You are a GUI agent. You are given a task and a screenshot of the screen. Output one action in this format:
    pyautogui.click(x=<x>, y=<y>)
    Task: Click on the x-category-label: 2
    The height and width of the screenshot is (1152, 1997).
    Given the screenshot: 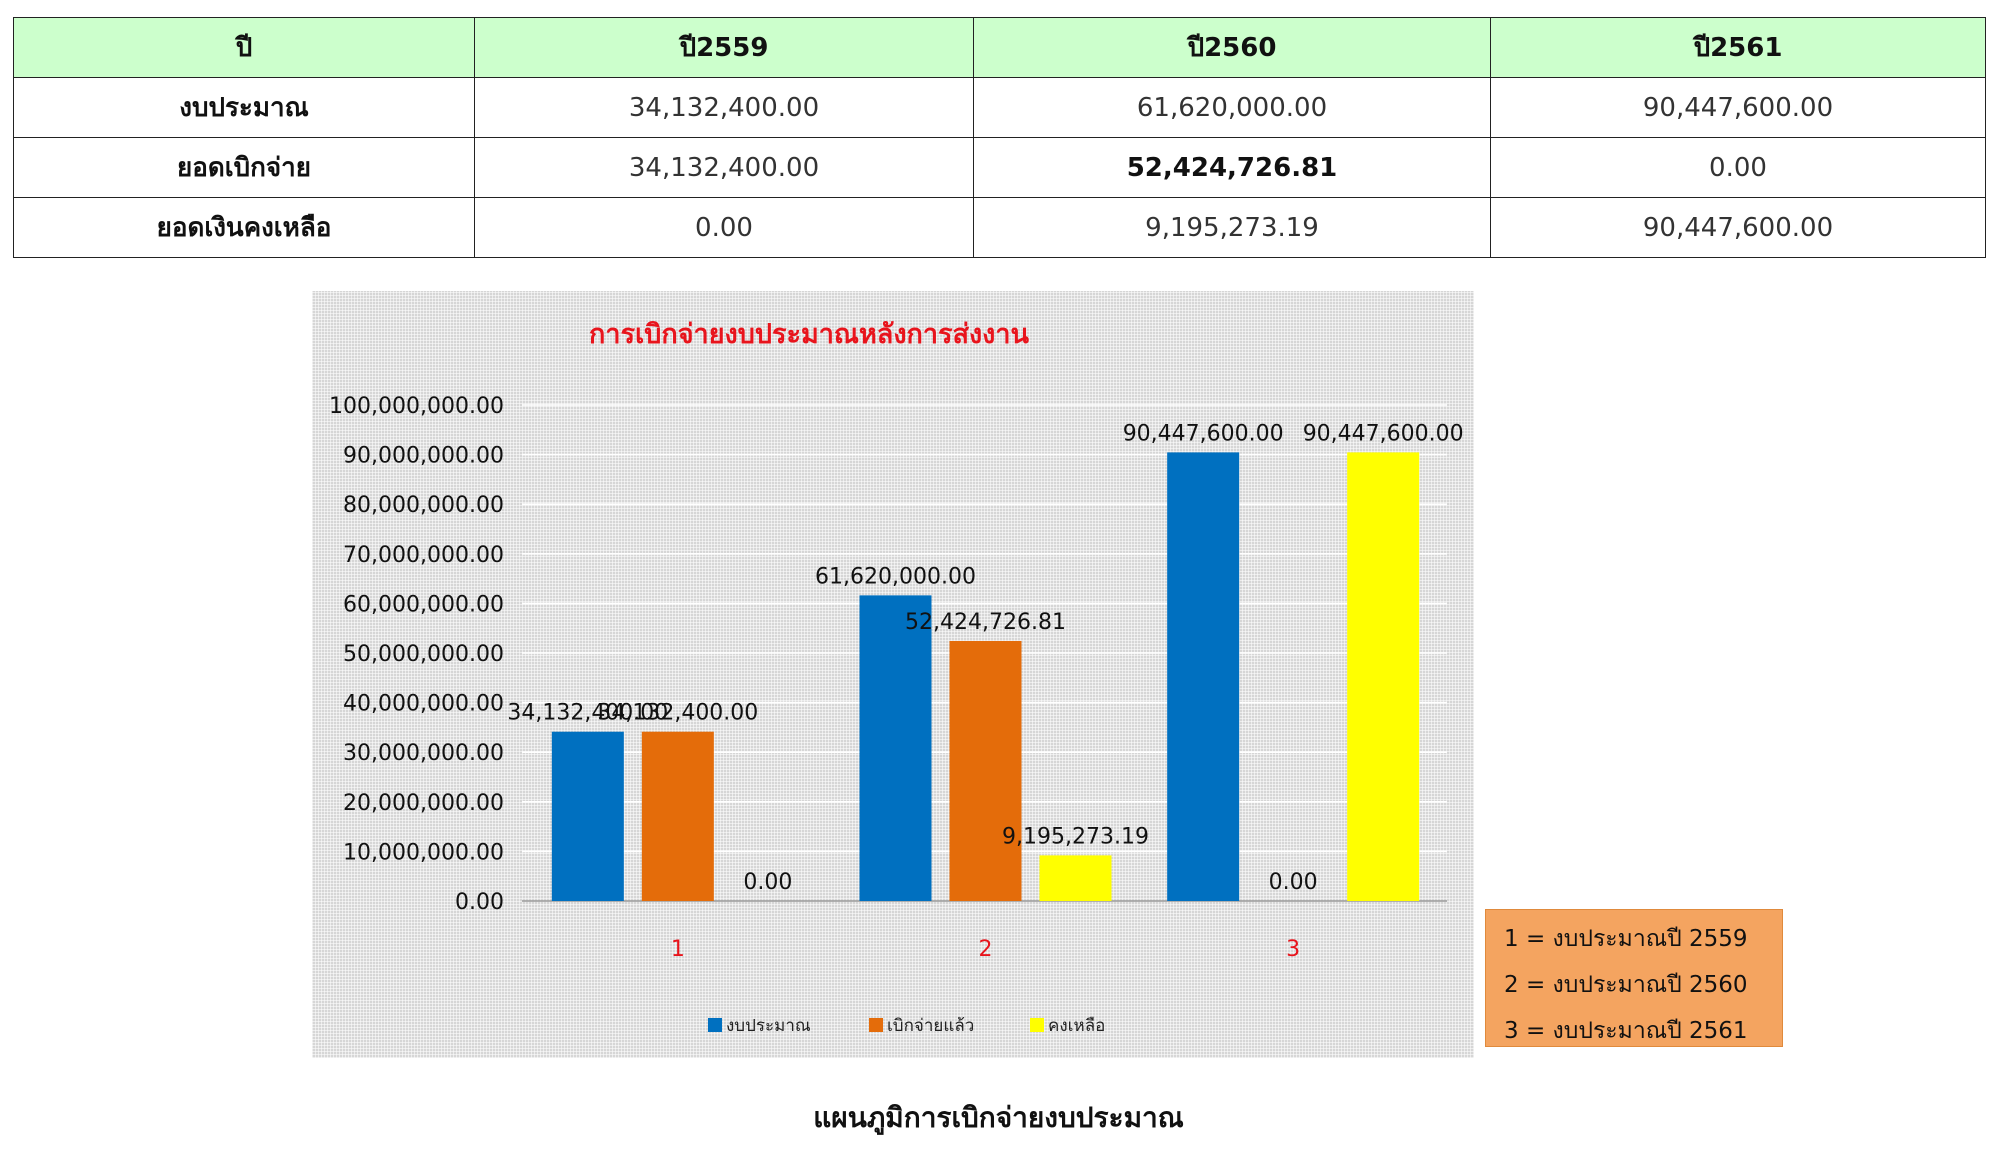 What is the action you would take?
    pyautogui.click(x=986, y=949)
    